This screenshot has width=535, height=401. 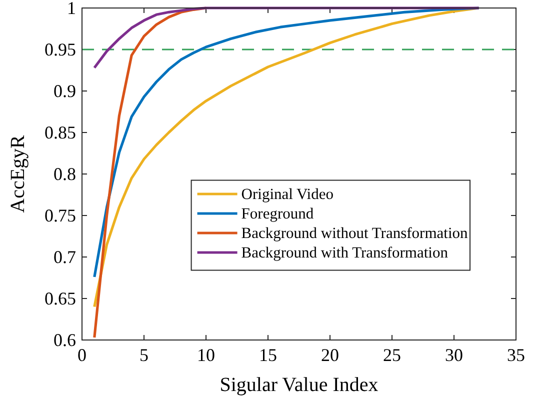 I want to click on x-tick-label: 10, so click(x=206, y=354).